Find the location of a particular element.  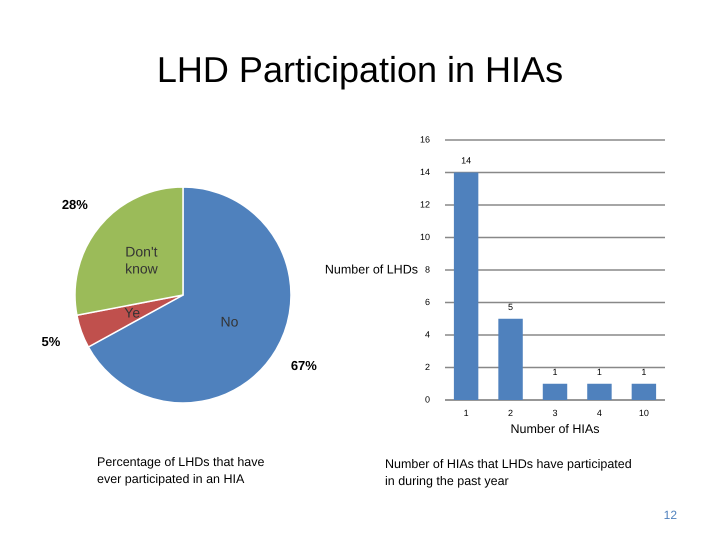

y-tick-label: 4 is located at coordinates (427, 334).